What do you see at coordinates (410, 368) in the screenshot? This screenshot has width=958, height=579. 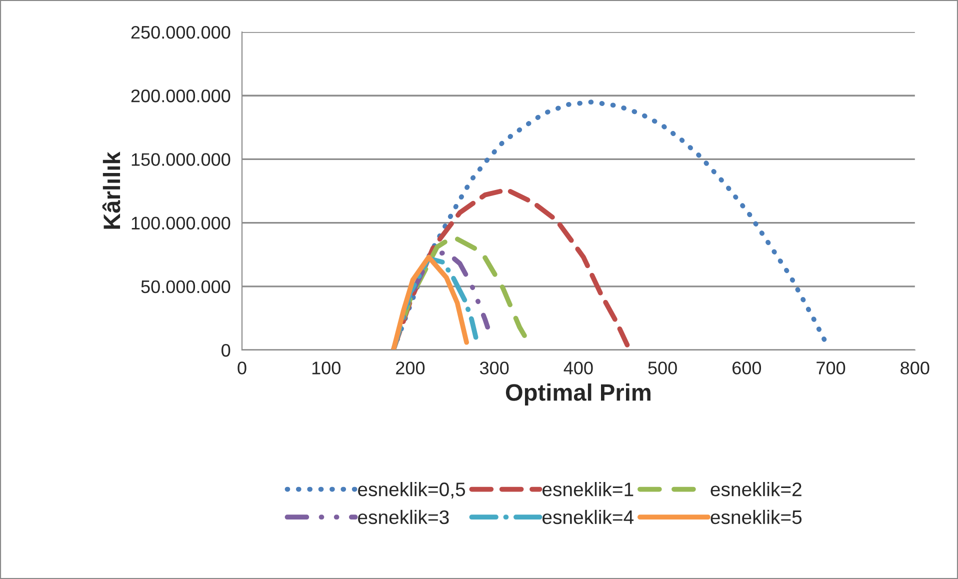 I see `x-tick-label: 200` at bounding box center [410, 368].